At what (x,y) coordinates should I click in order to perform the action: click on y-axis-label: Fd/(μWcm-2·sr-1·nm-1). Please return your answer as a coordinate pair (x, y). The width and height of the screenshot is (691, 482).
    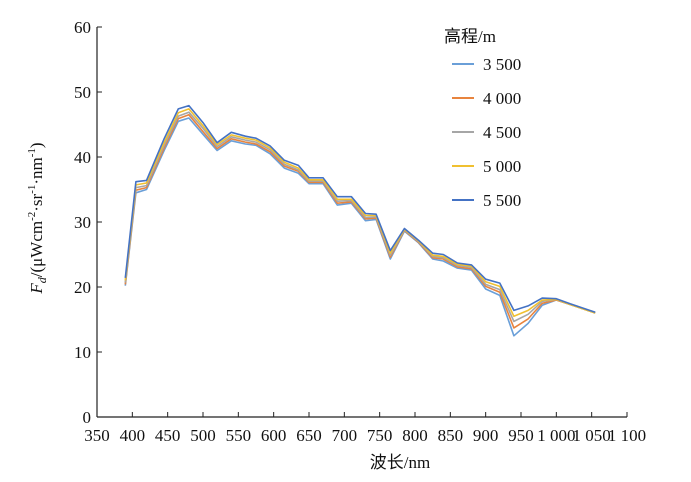
    Looking at the image, I should click on (37, 218).